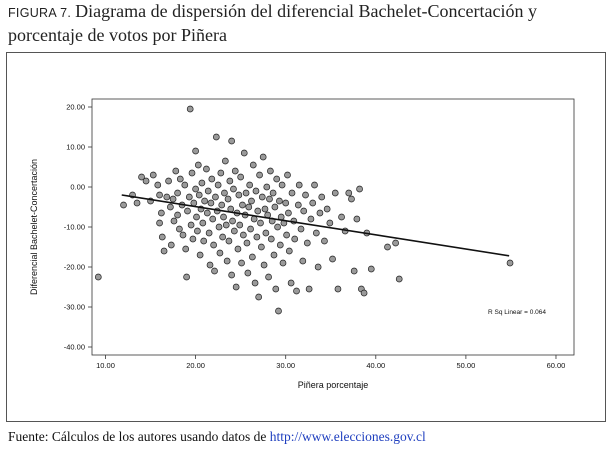 Image resolution: width=613 pixels, height=450 pixels. What do you see at coordinates (77, 187) in the screenshot?
I see `y-tick-label: 0.00` at bounding box center [77, 187].